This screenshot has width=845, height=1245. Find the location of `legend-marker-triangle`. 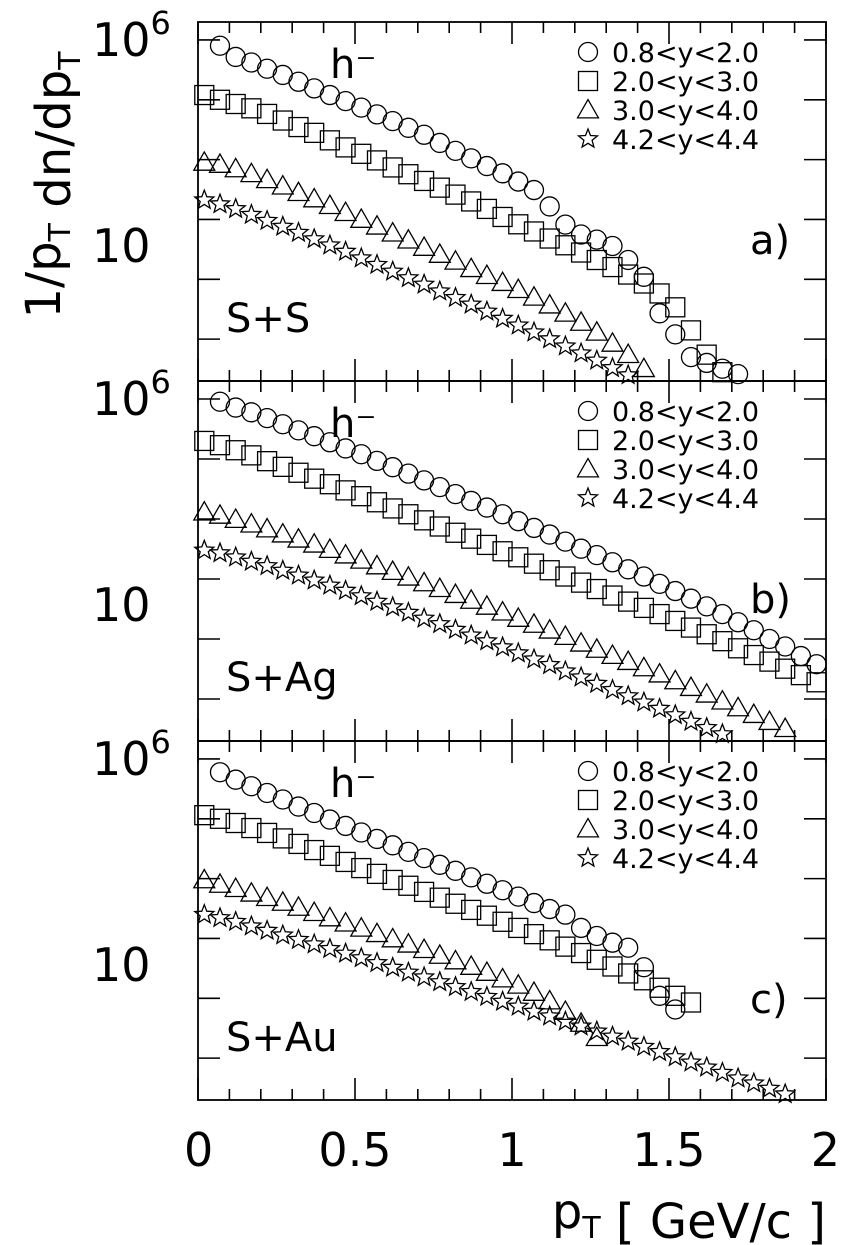

legend-marker-triangle is located at coordinates (588, 108).